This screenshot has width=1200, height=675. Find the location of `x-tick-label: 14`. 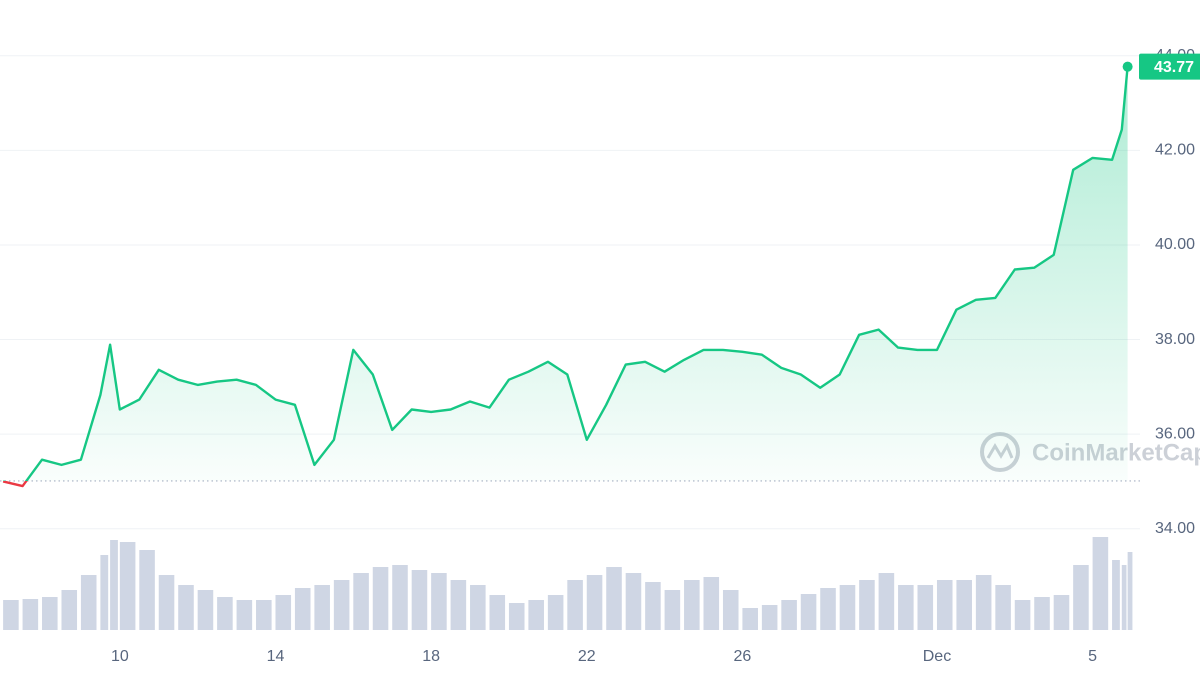

x-tick-label: 14 is located at coordinates (276, 656).